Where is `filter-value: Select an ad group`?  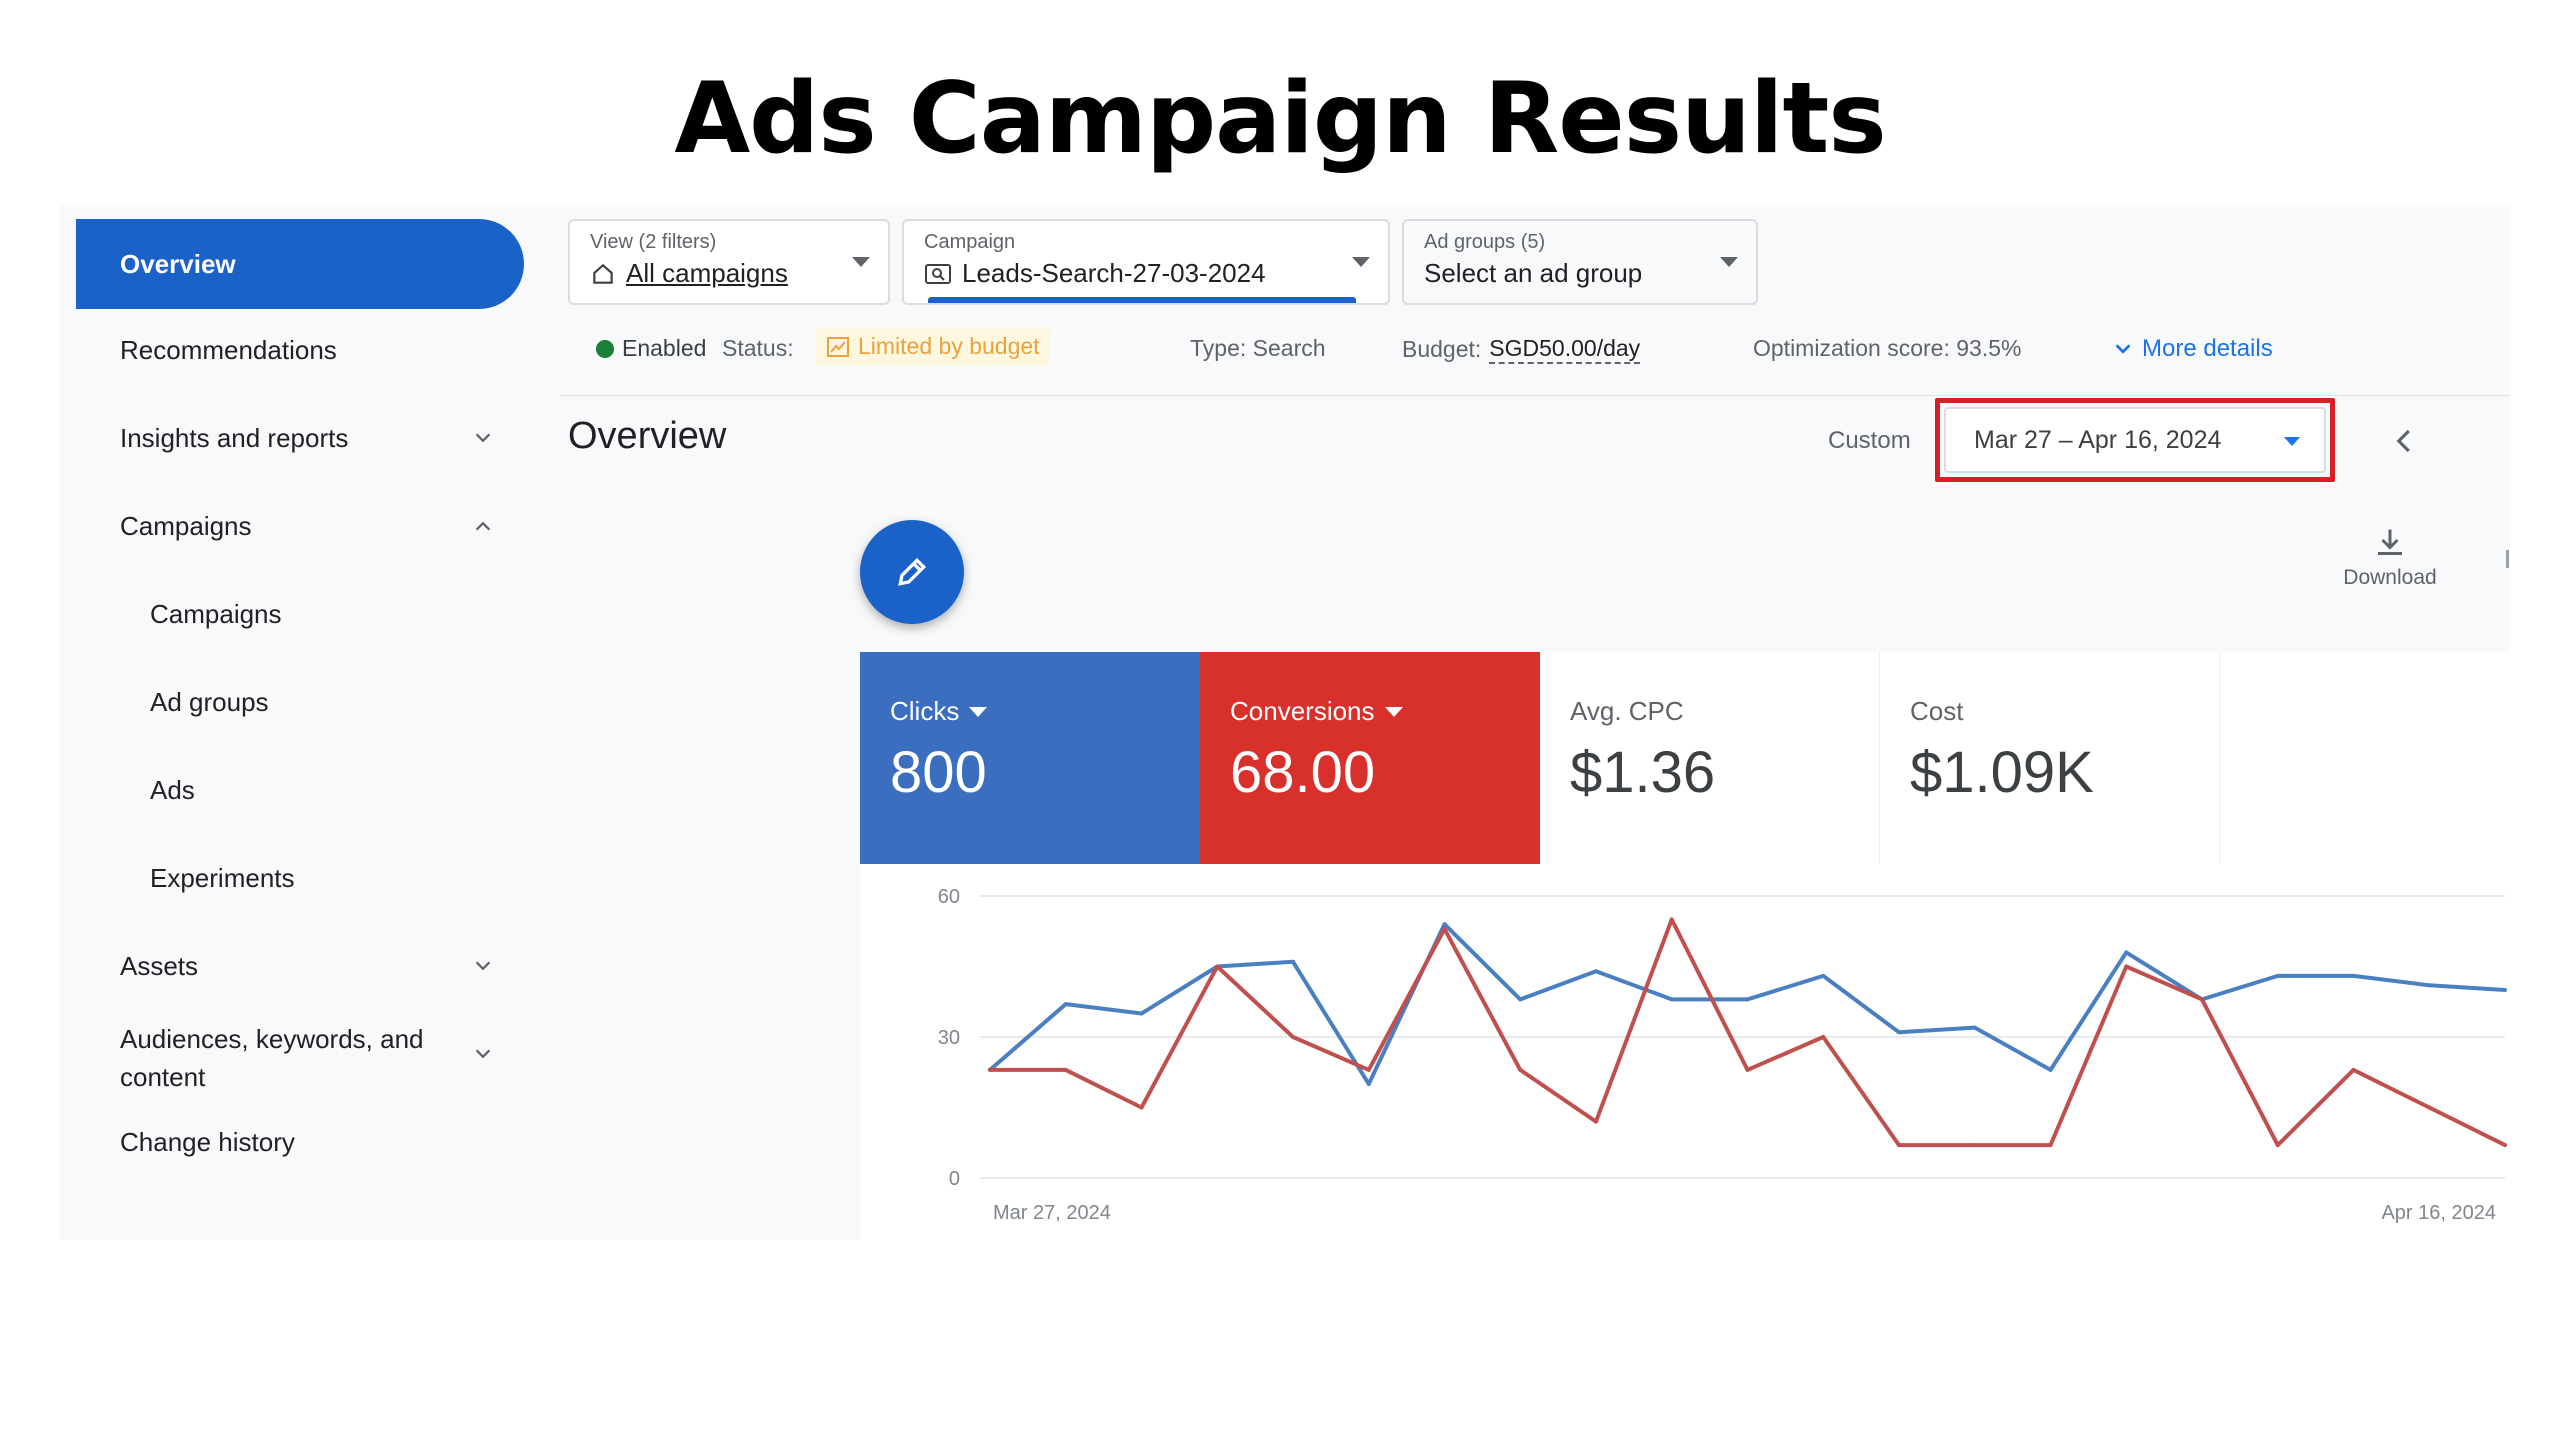
filter-value: Select an ad group is located at coordinates (1533, 273).